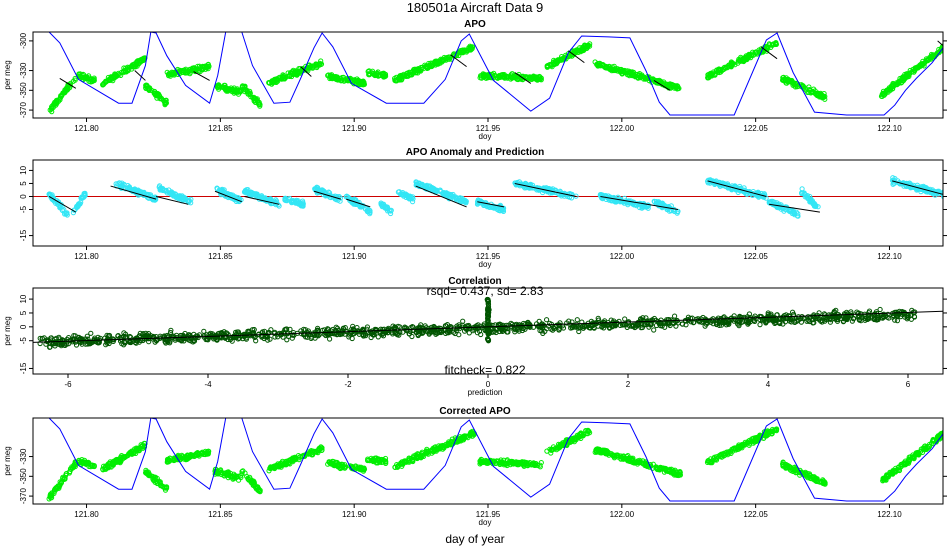 This screenshot has height=550, width=950. I want to click on panel-1-plot-area, so click(488, 74).